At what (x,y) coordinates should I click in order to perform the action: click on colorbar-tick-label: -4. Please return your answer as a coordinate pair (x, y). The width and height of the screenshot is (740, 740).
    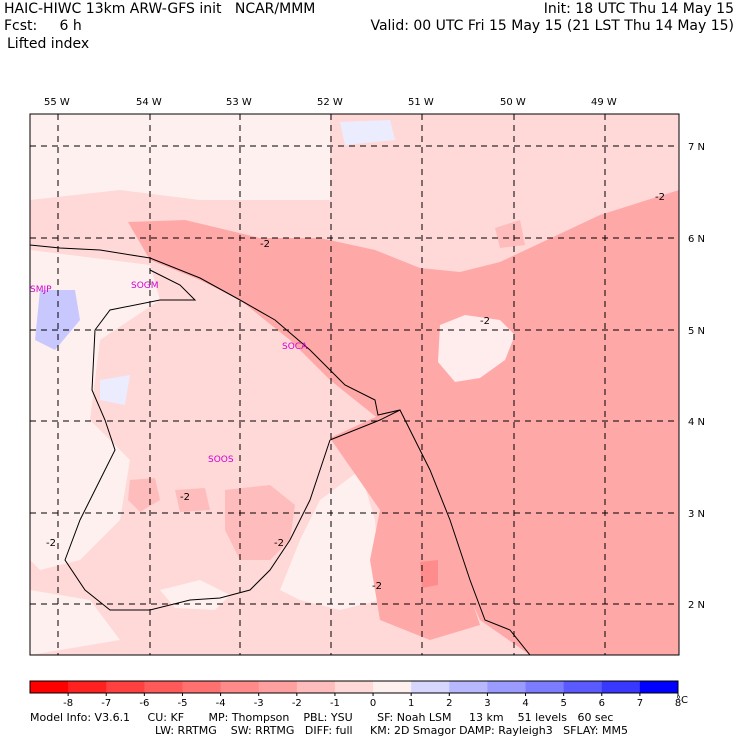
    Looking at the image, I should click on (221, 703).